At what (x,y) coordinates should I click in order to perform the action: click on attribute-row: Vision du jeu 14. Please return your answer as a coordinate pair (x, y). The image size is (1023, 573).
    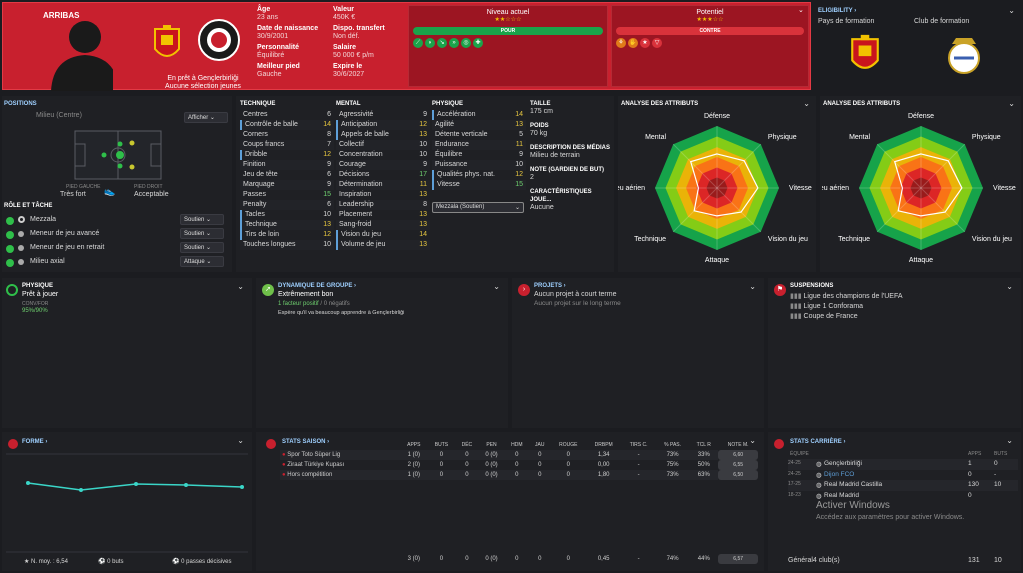
    Looking at the image, I should click on (383, 235).